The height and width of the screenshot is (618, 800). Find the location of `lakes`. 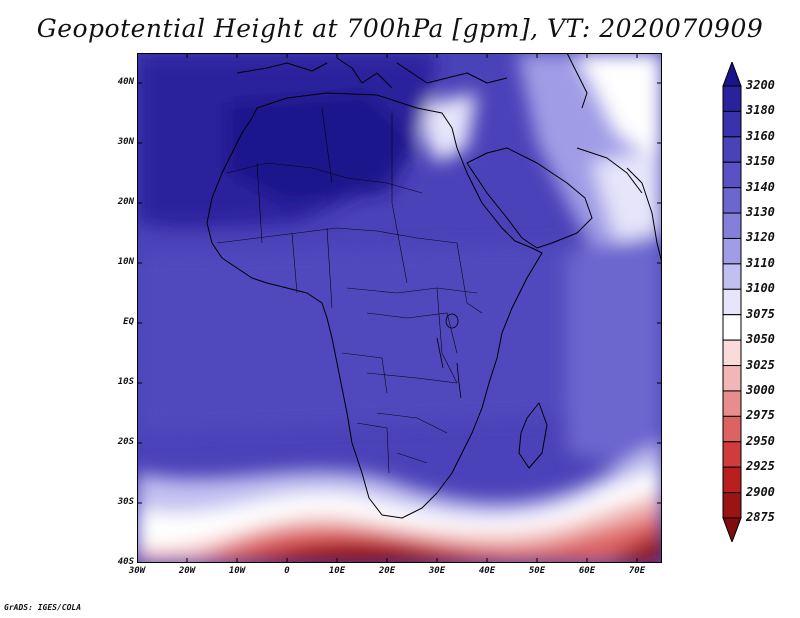

lakes is located at coordinates (449, 356).